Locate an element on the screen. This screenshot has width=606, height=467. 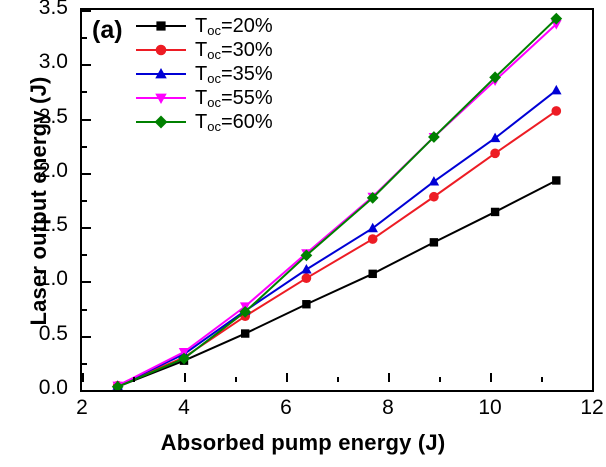
y-tick-label: 0.5 is located at coordinates (53, 333).